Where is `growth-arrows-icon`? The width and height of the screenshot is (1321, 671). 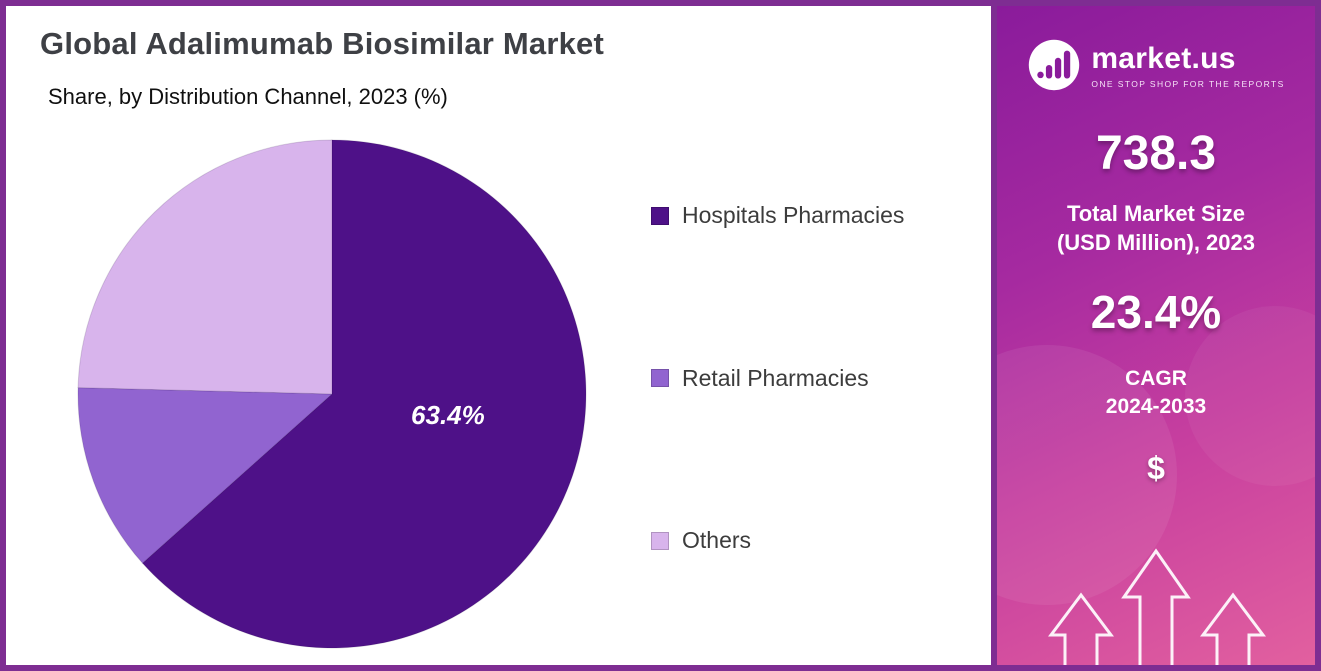
growth-arrows-icon is located at coordinates (1157, 606).